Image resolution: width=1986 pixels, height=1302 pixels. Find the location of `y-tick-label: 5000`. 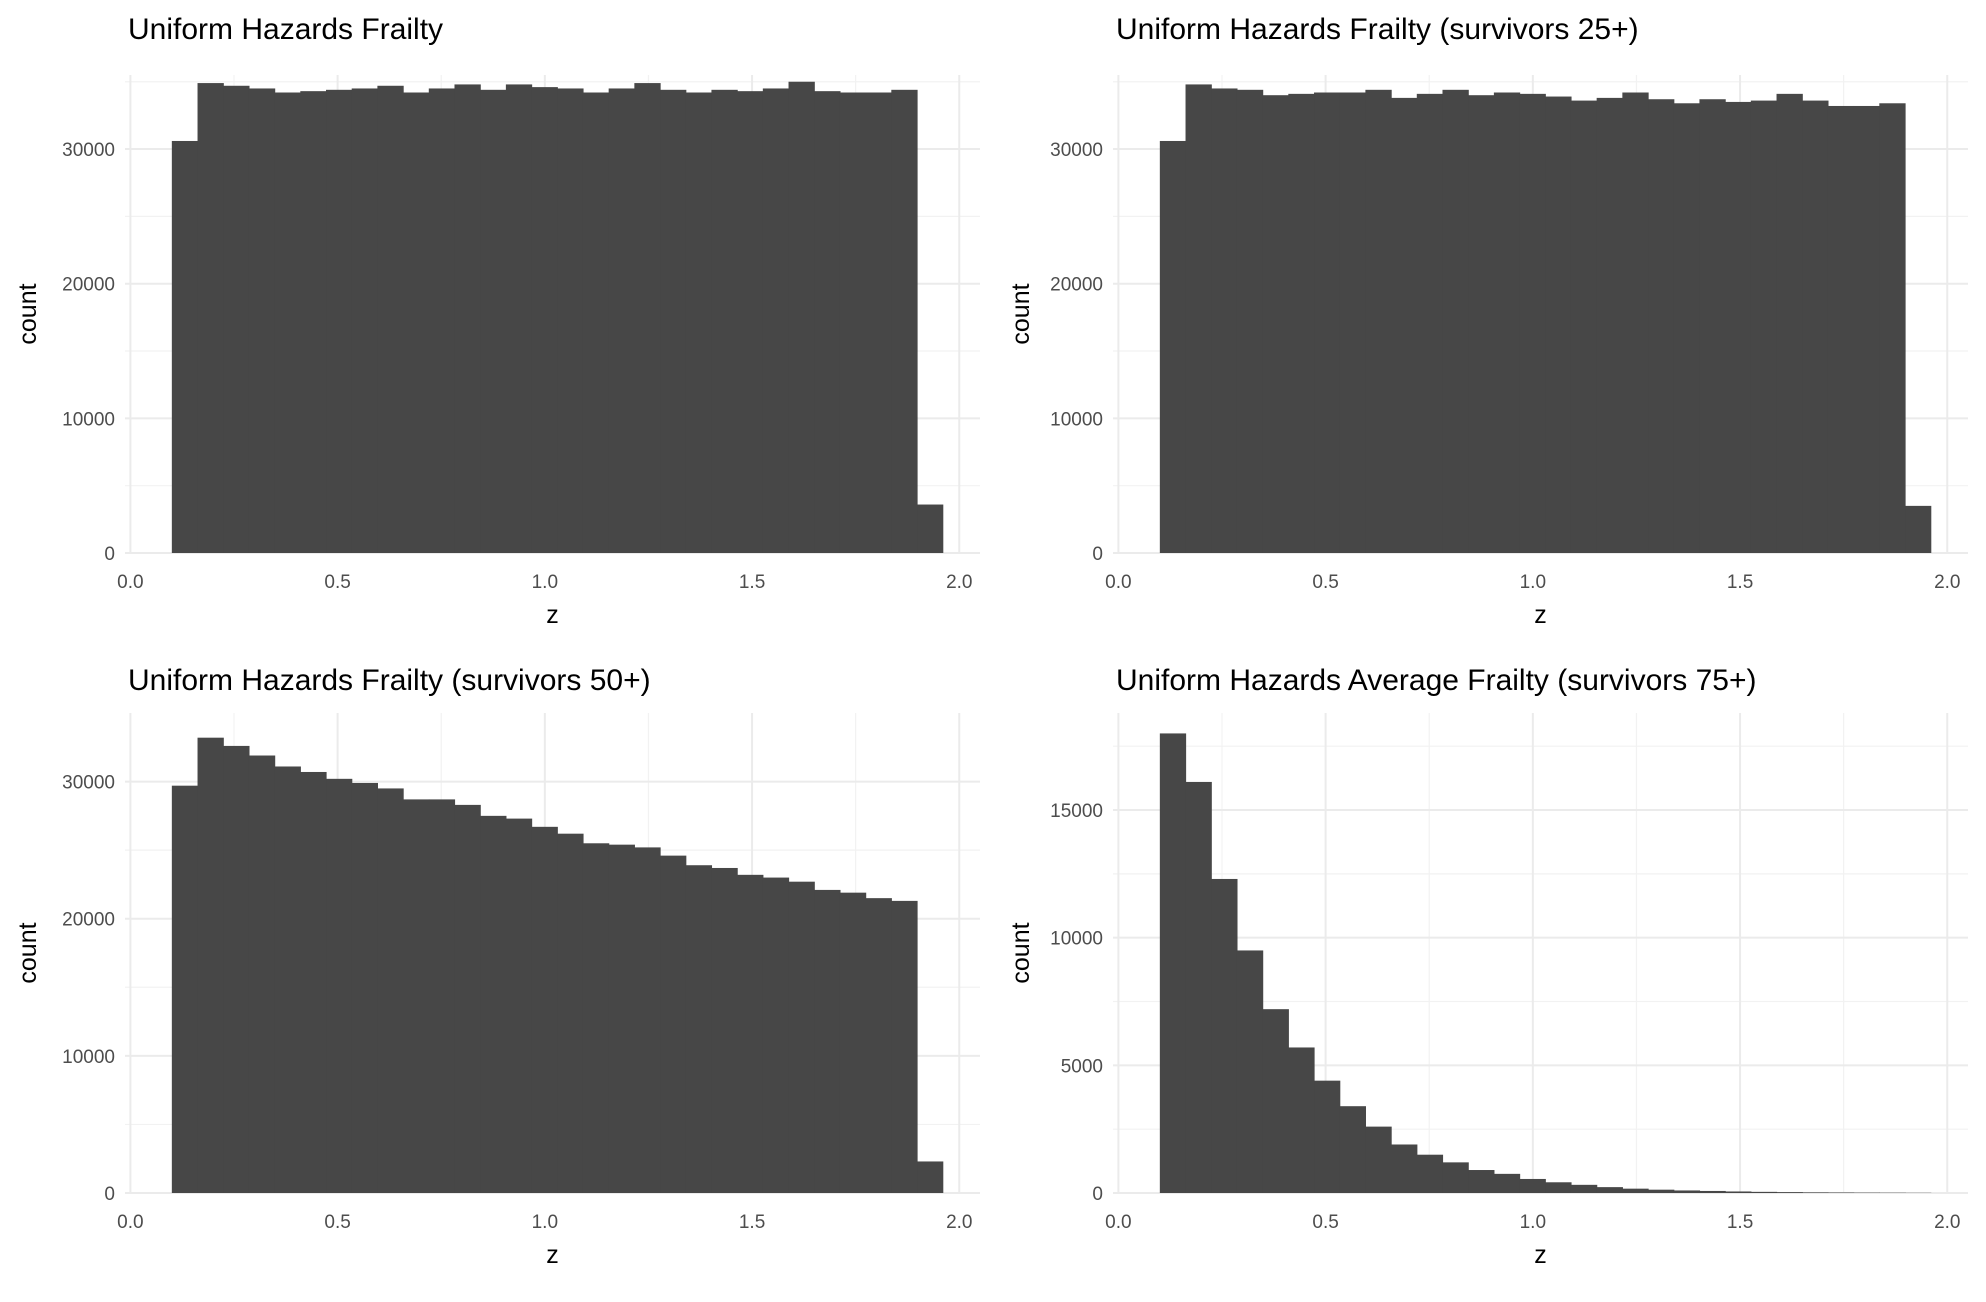

y-tick-label: 5000 is located at coordinates (1082, 1066).